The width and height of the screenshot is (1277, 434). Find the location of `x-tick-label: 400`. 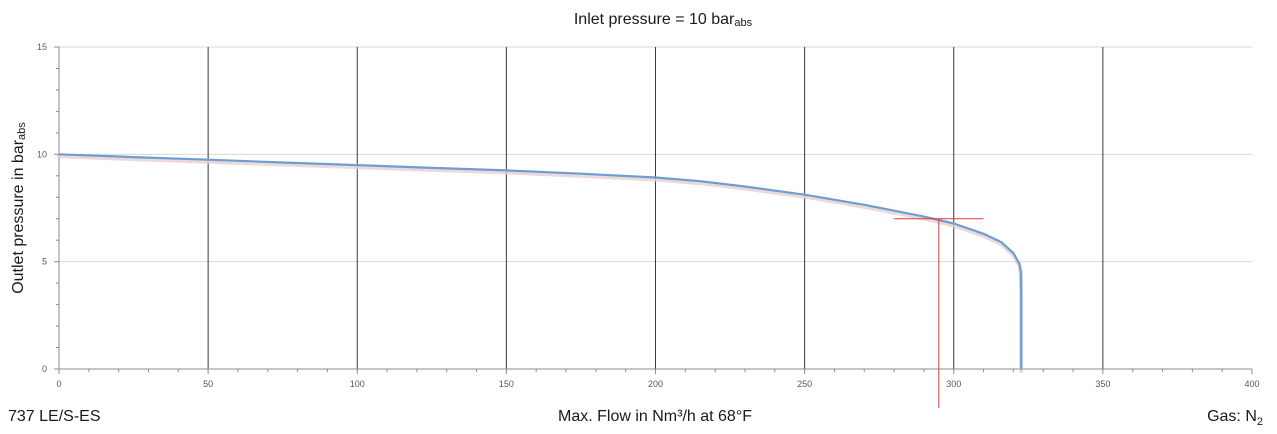

x-tick-label: 400 is located at coordinates (1251, 384).